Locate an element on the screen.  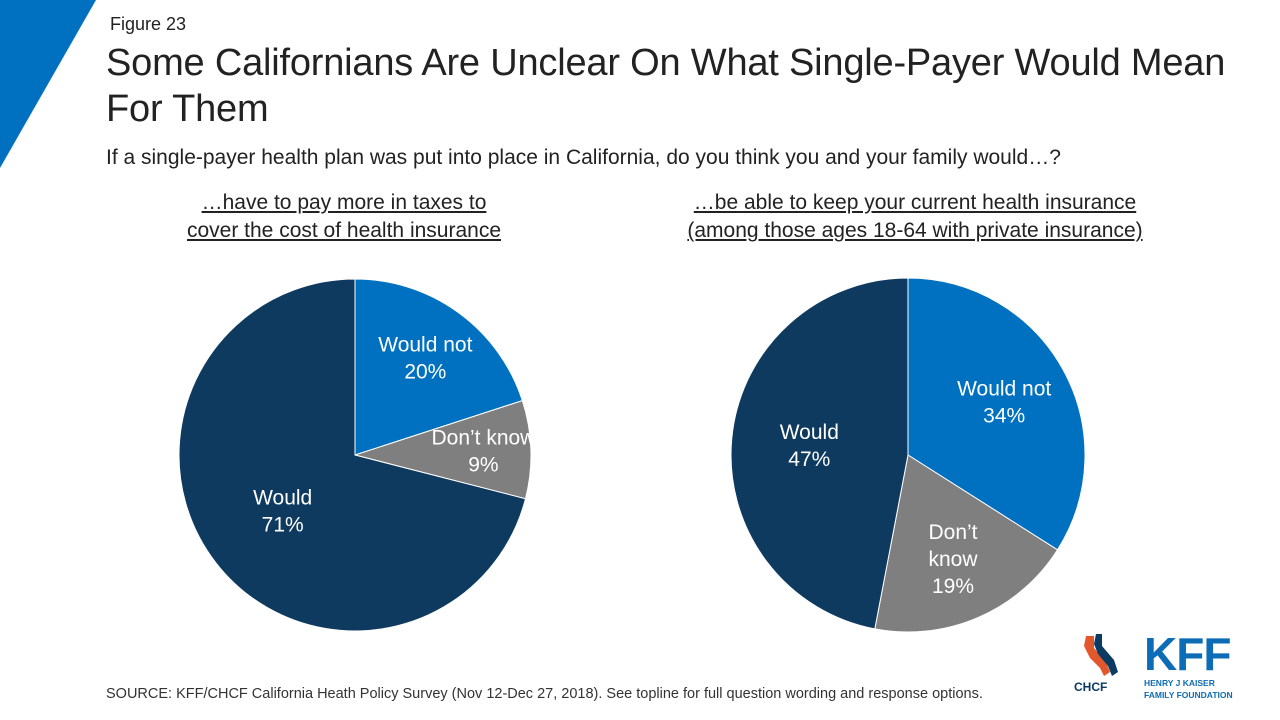
pie-slice-label: Don’t know 19% is located at coordinates (953, 559).